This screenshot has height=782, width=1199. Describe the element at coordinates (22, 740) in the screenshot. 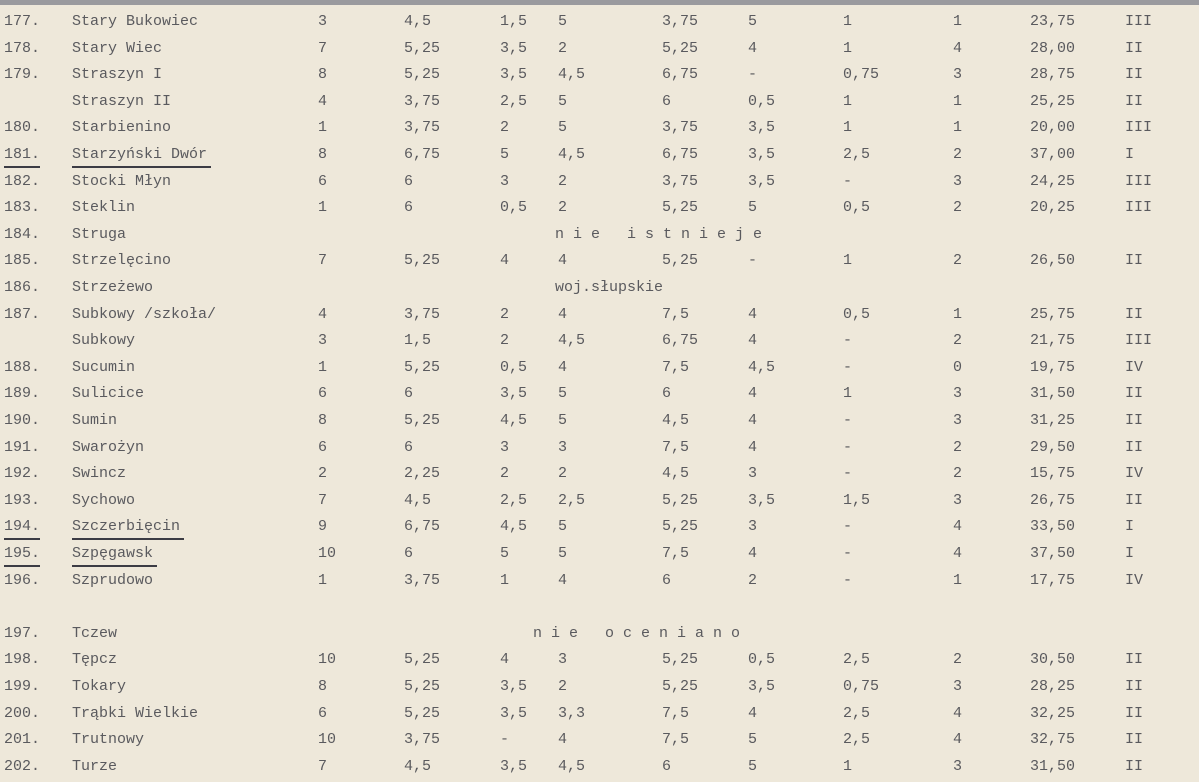

I see `row-number: 201.` at that location.